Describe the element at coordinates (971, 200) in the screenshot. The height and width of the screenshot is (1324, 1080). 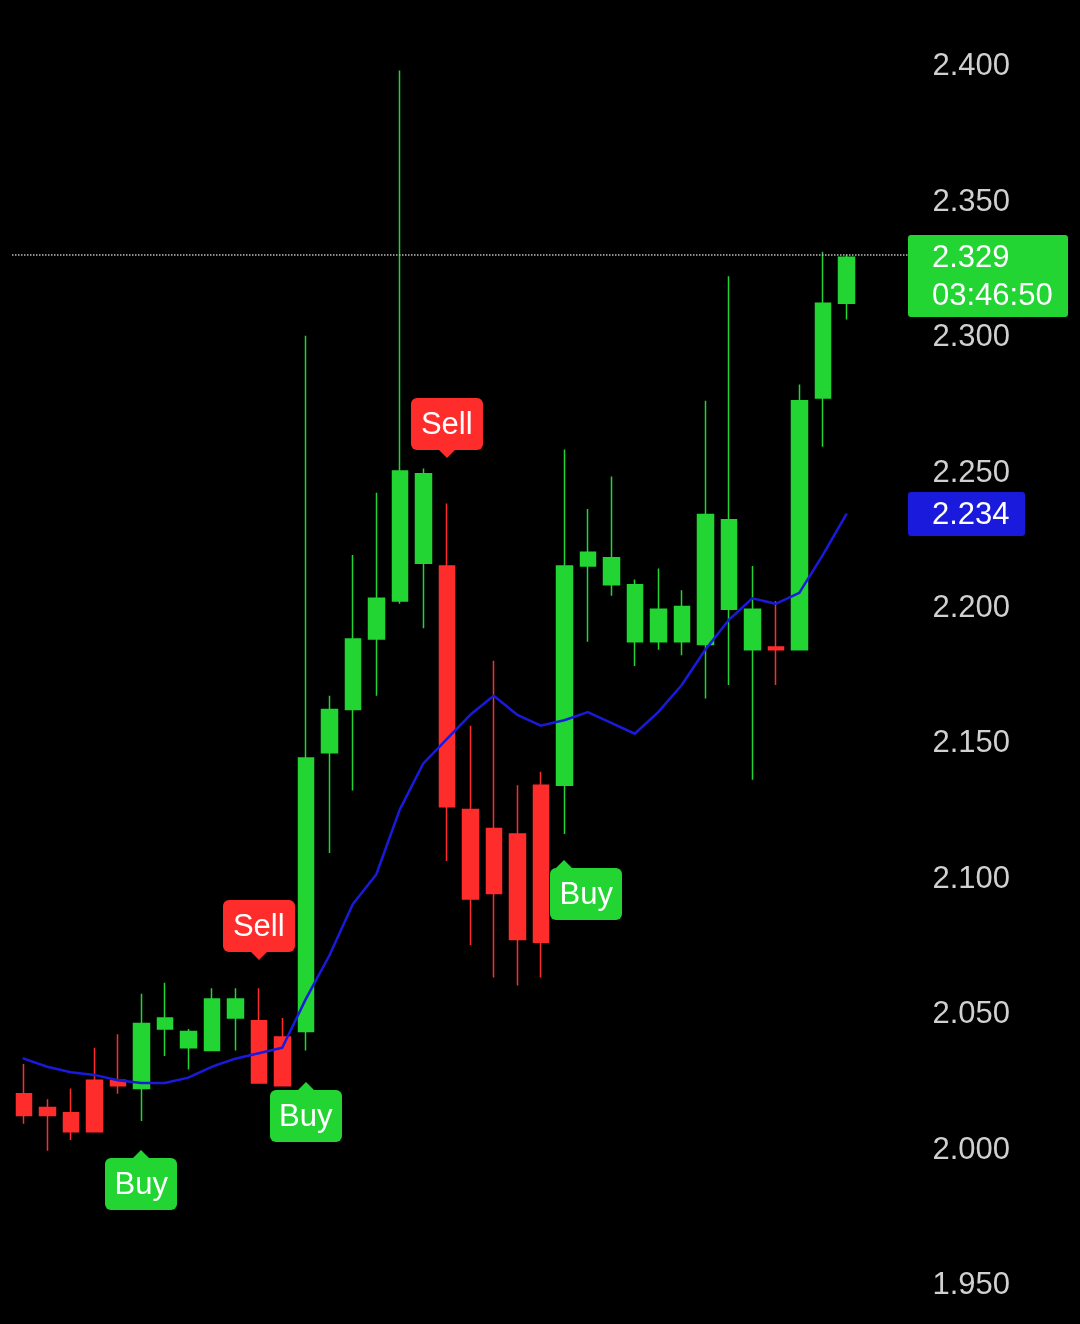
I see `y-tick-label: 2.350` at that location.